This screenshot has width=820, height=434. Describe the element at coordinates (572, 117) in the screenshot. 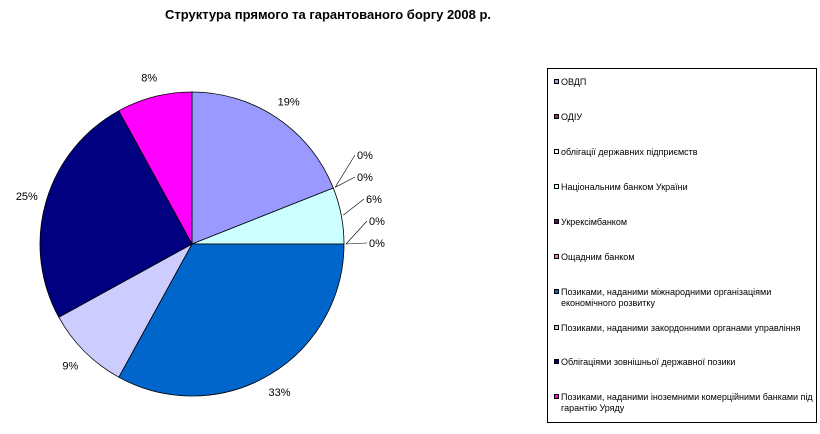

I see `legend-label: ОДІУ` at that location.